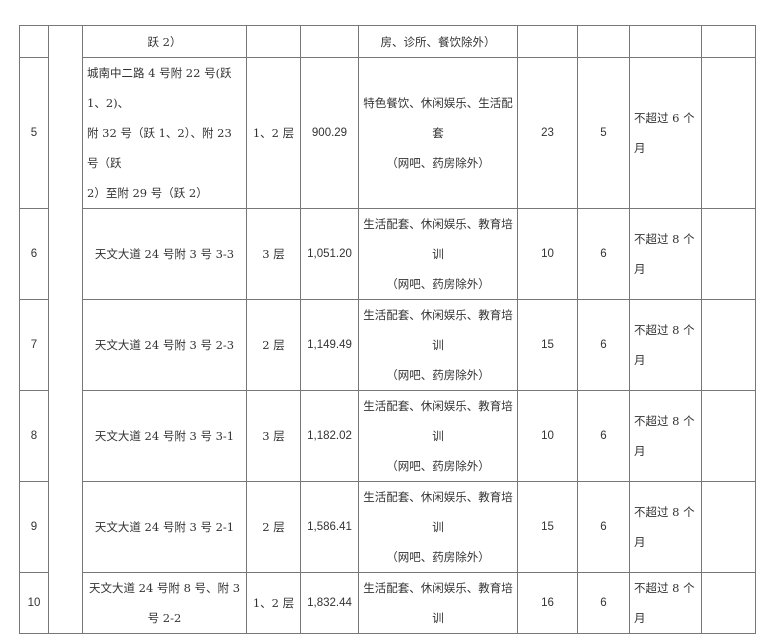  Describe the element at coordinates (603, 133) in the screenshot. I see `years-cell: 5` at that location.